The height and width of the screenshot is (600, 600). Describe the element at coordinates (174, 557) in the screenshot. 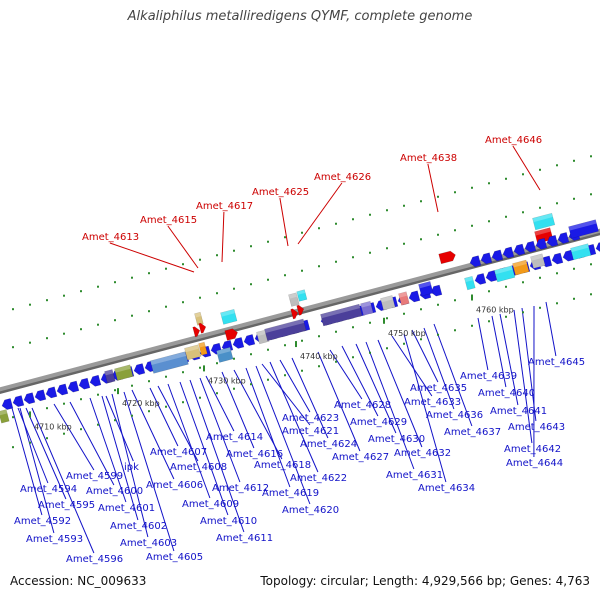

I see `gene-label: Amet_4605` at that location.